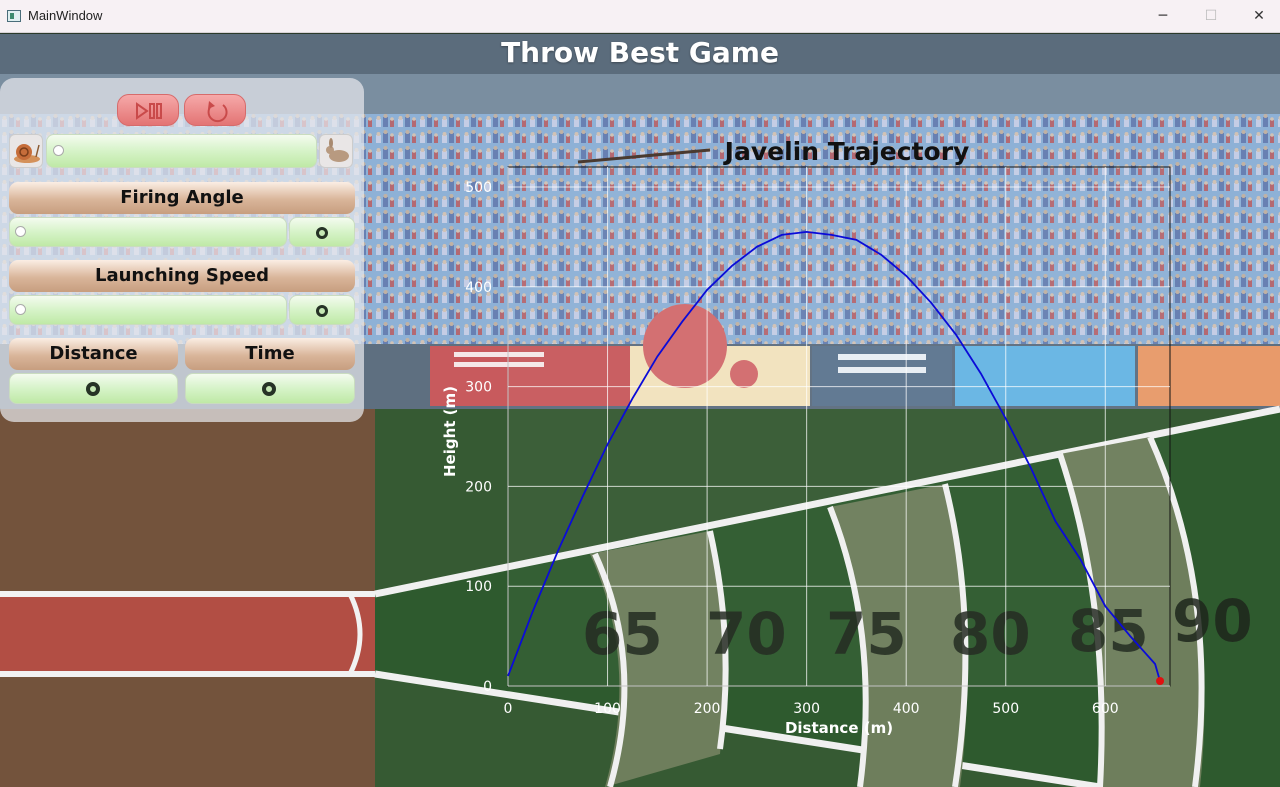 The image size is (1280, 787). I want to click on time-value, so click(270, 388).